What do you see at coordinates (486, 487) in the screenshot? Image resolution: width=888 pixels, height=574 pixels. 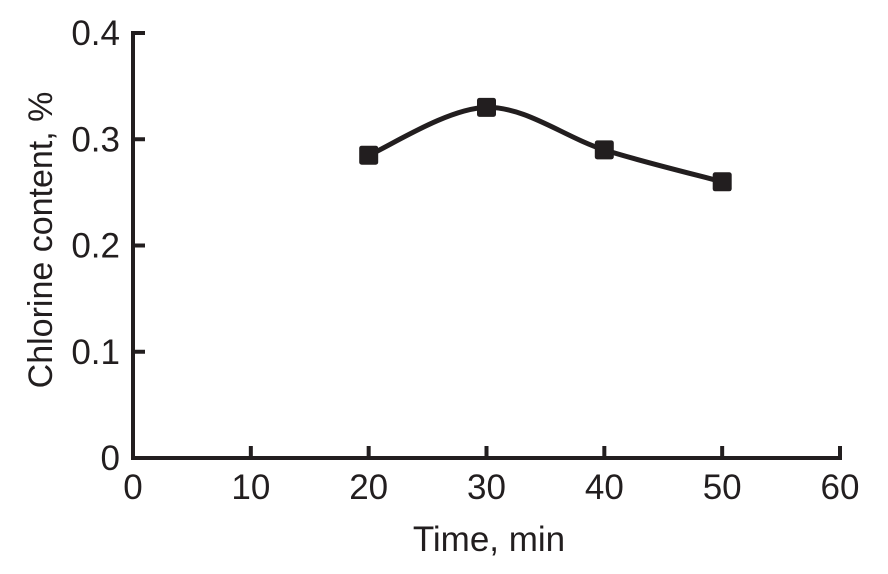 I see `x-tick-label: 30` at bounding box center [486, 487].